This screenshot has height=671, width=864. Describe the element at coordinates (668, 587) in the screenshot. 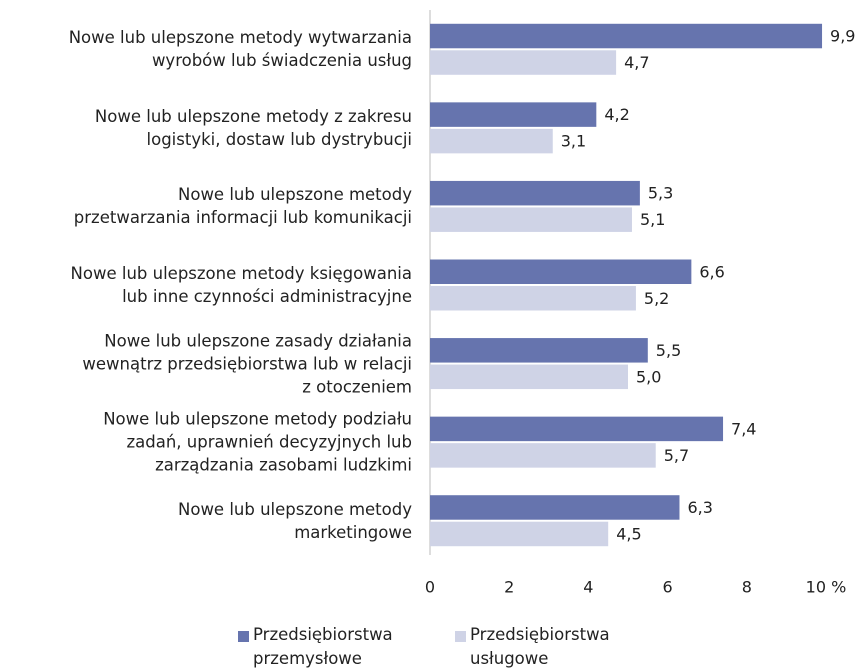

I see `x-tick-label: 6` at that location.